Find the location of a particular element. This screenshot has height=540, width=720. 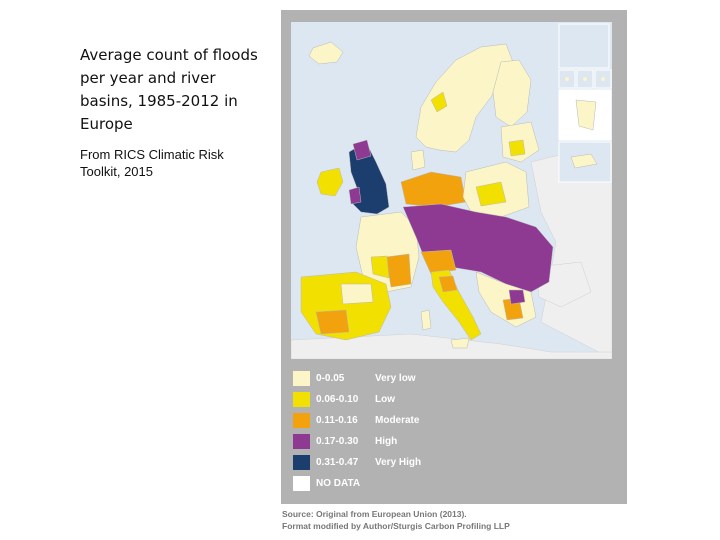

region-france-low is located at coordinates (380, 267).